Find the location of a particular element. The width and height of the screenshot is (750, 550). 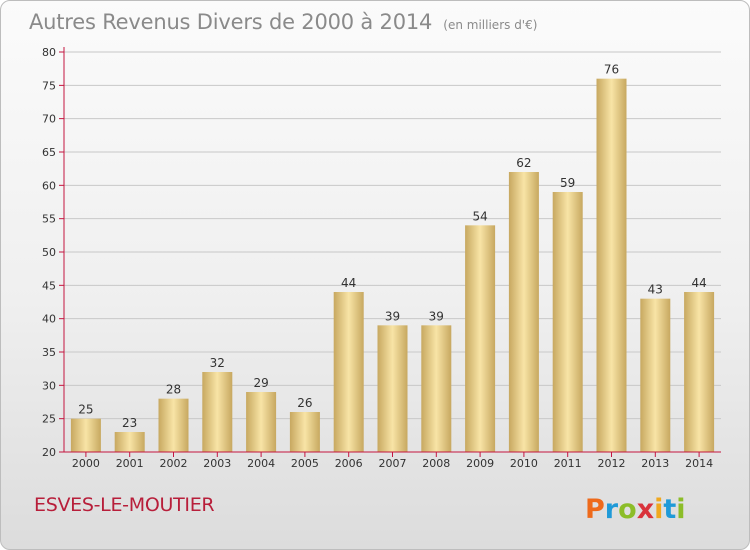

logo-letter: x is located at coordinates (645, 509).